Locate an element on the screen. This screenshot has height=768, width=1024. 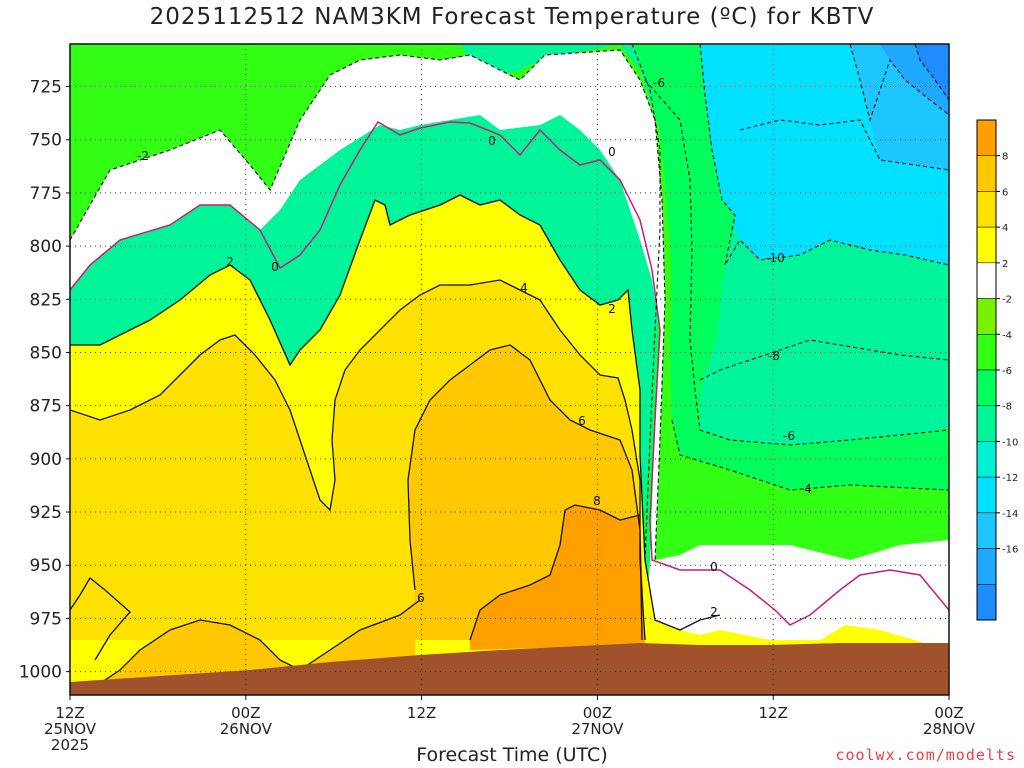
contour-minus16 is located at coordinates (931, 72).